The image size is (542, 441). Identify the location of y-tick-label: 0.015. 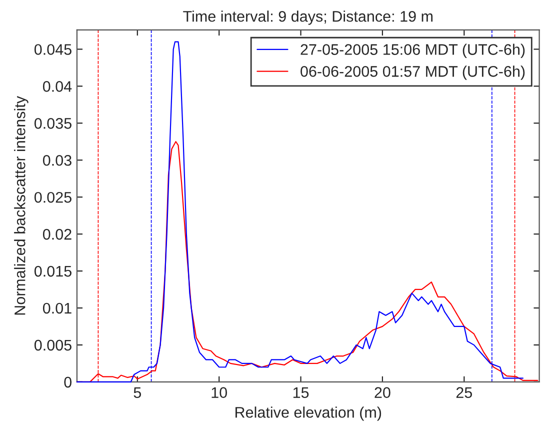
(53, 271).